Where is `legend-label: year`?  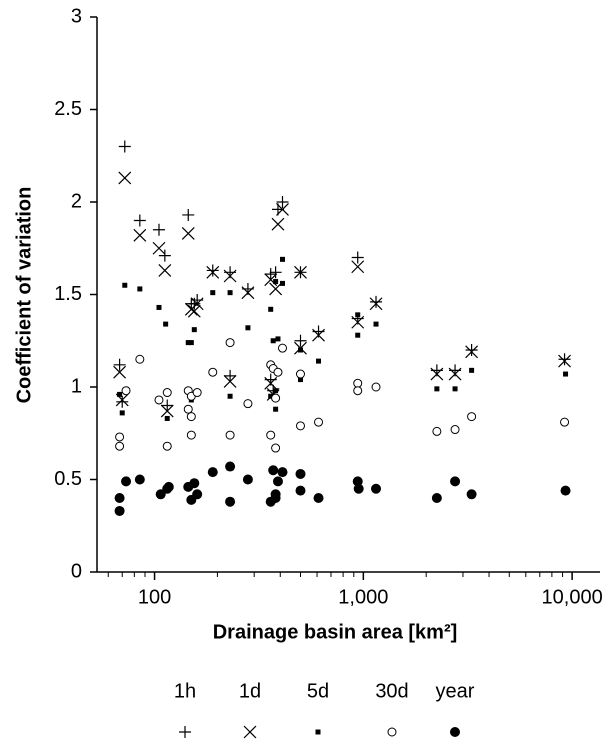 legend-label: year is located at coordinates (455, 691).